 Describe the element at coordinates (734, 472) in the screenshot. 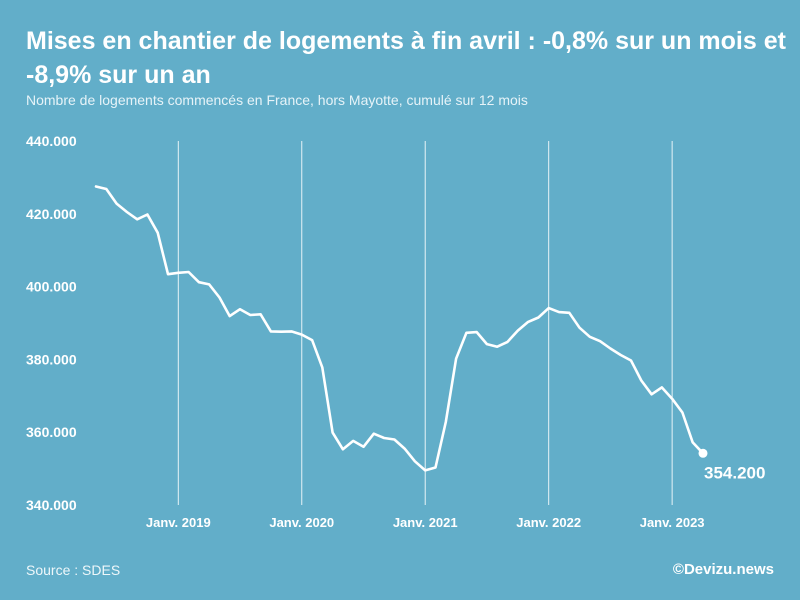

I see `last-value-label: 354.200` at that location.